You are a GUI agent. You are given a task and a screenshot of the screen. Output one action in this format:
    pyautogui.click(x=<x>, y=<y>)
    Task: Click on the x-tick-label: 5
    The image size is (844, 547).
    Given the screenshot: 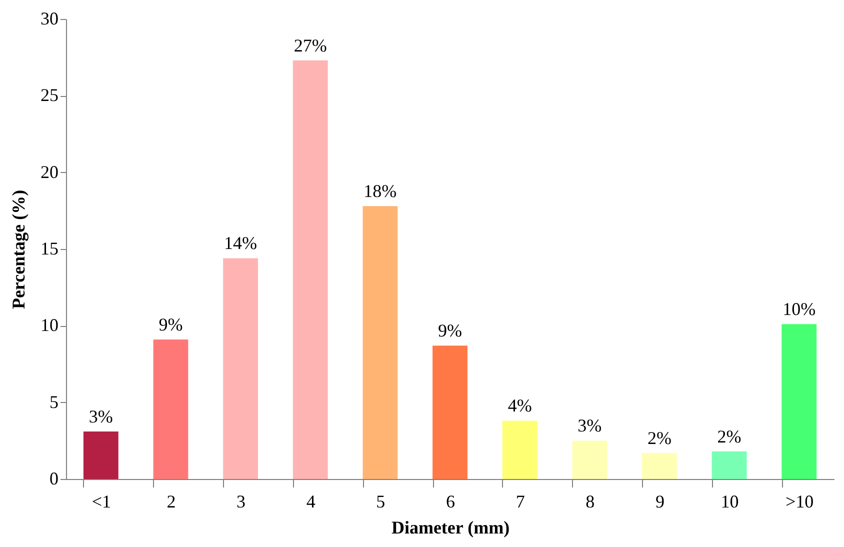 What is the action you would take?
    pyautogui.click(x=381, y=502)
    